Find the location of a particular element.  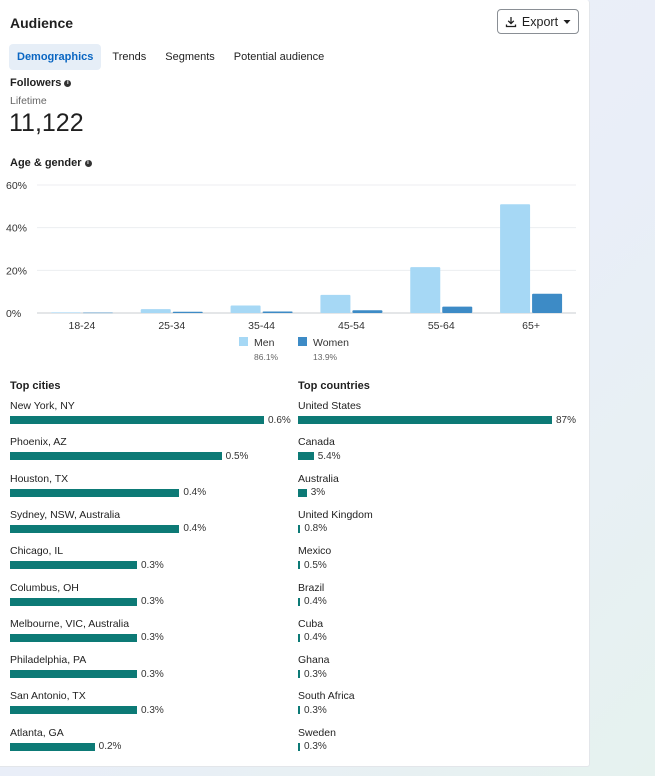

list-item-name: Melbourne, VIC, Australia is located at coordinates (70, 623).